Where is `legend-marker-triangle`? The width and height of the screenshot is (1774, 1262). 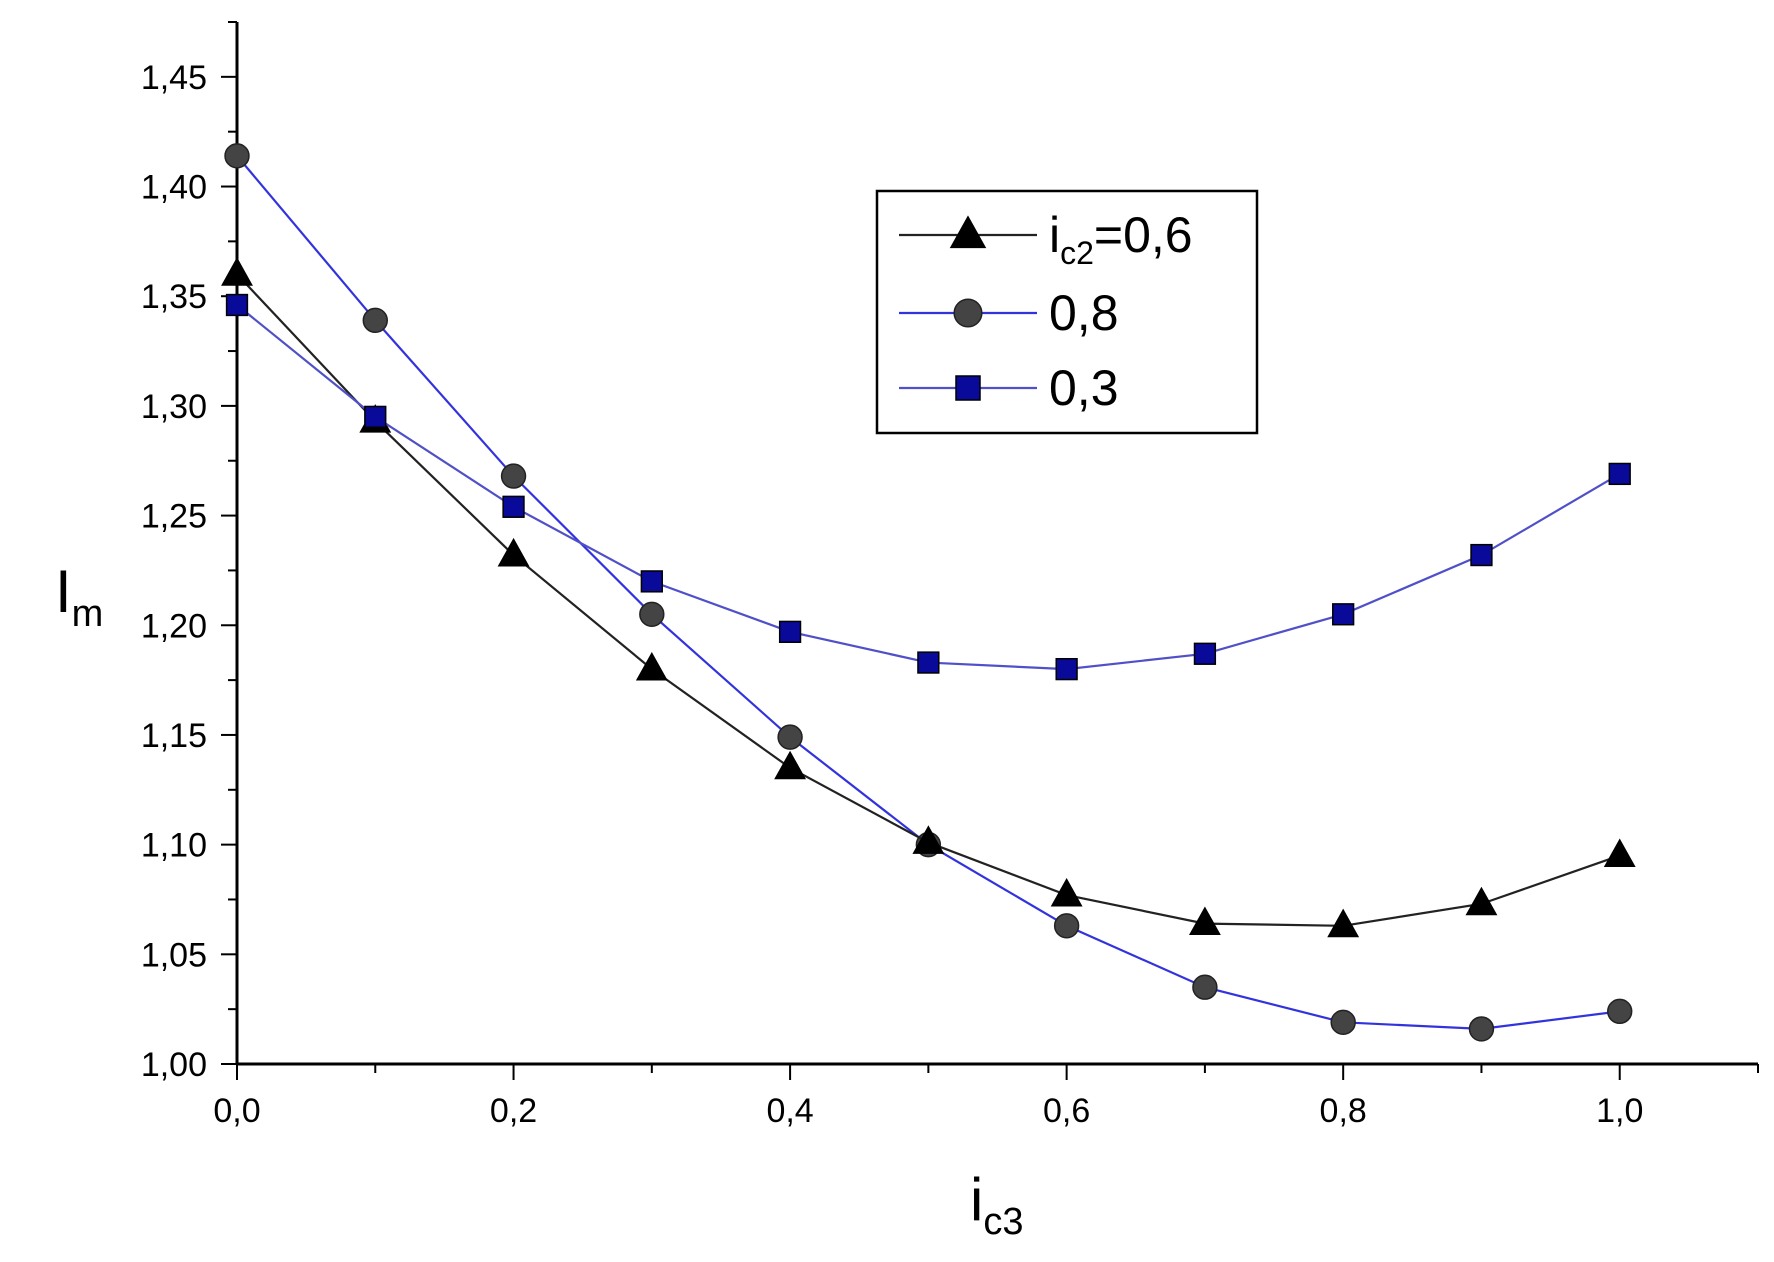 legend-marker-triangle is located at coordinates (968, 232).